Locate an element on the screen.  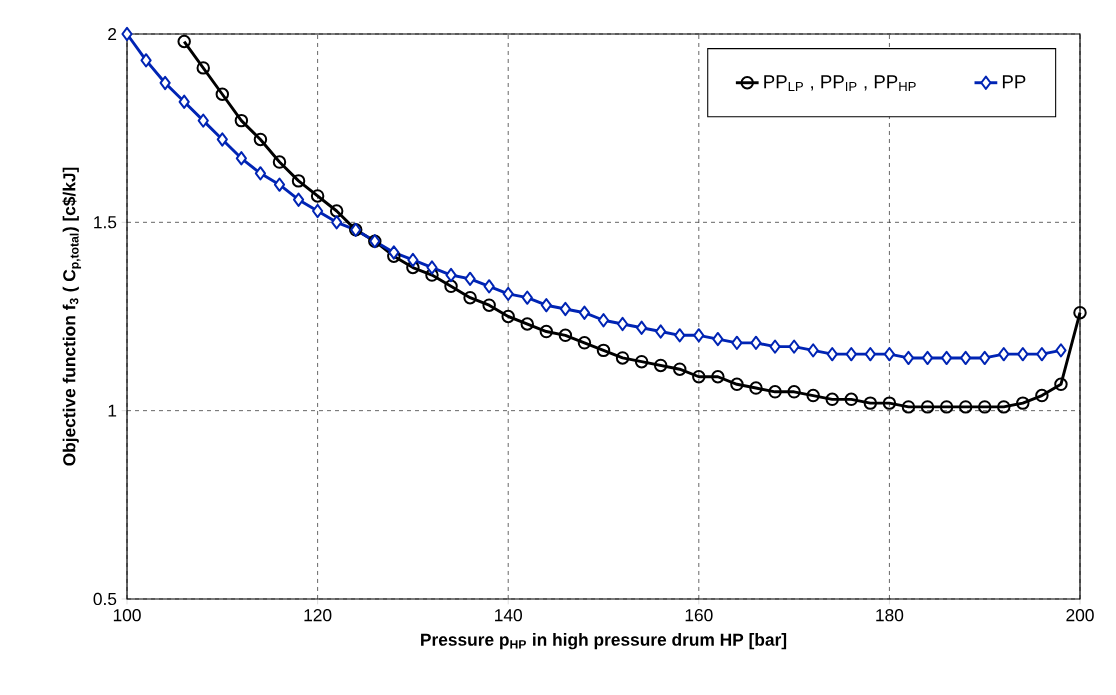
x-tick-label: 180 is located at coordinates (890, 615).